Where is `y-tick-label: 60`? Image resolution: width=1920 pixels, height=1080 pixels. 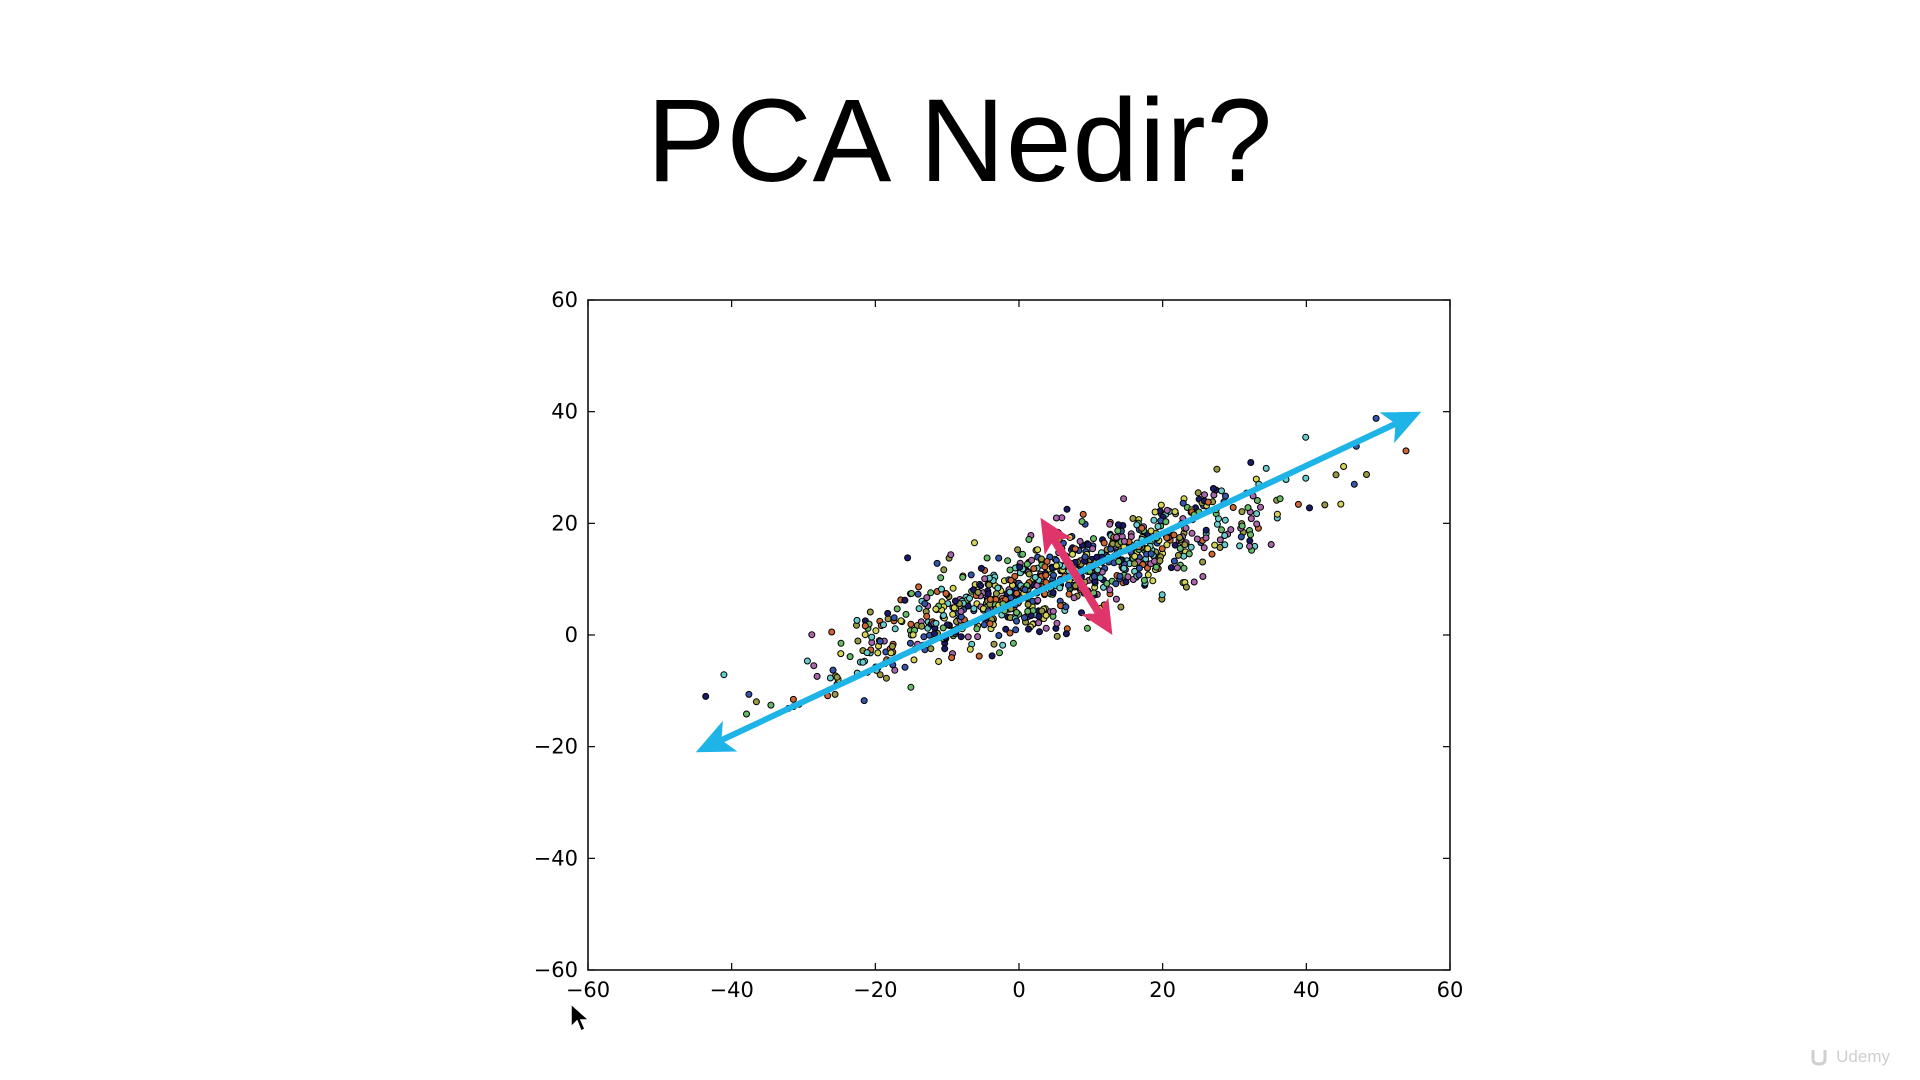 y-tick-label: 60 is located at coordinates (564, 300).